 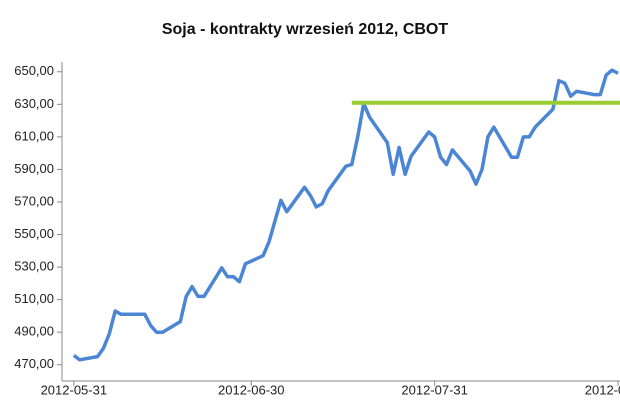 What do you see at coordinates (34, 266) in the screenshot?
I see `y-tick-label: 530,00` at bounding box center [34, 266].